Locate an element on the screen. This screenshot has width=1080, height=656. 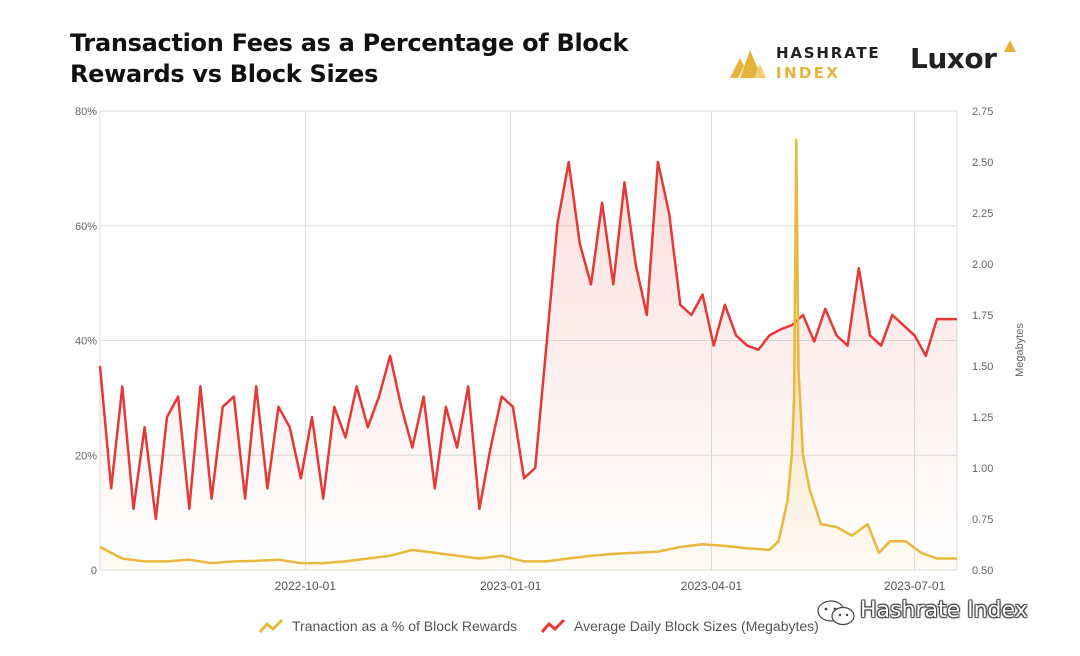
y-right-tick-label: 2.50 is located at coordinates (982, 163).